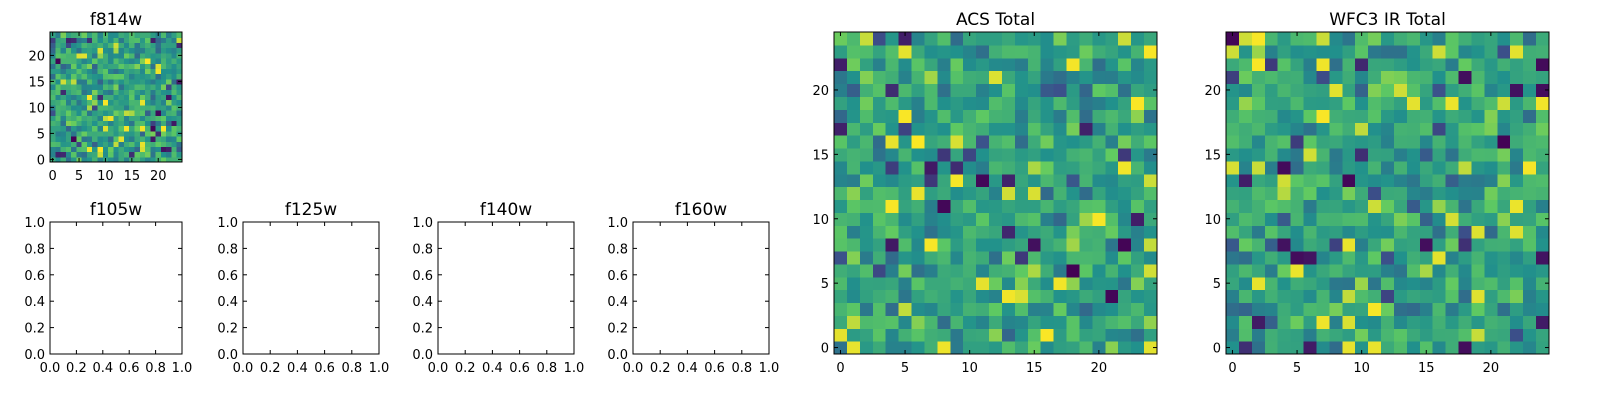 The image size is (1600, 400). I want to click on x-tick-label: 0, so click(1232, 368).